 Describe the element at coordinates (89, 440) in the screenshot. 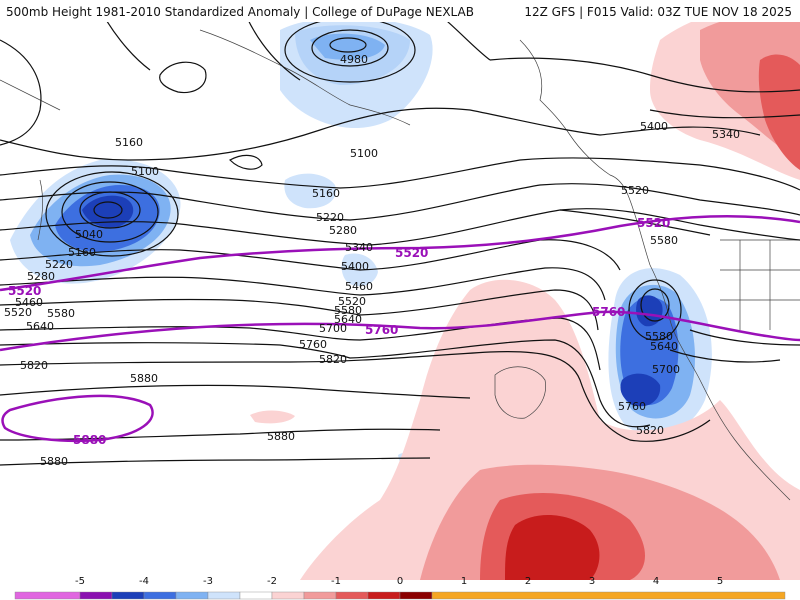

I see `highlight-label: 5880` at that location.